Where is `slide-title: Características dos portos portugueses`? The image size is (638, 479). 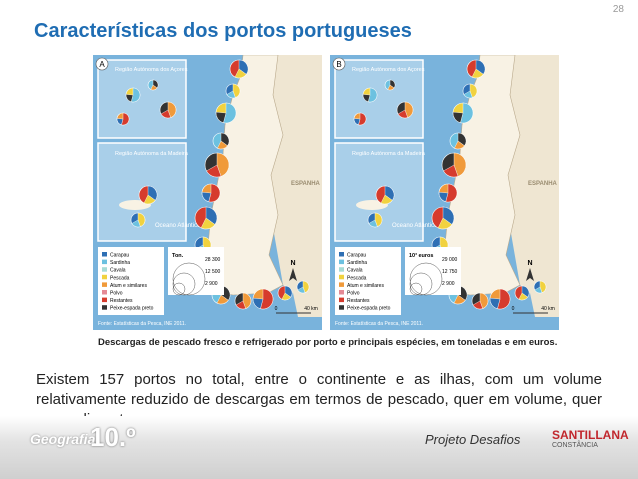 slide-title: Características dos portos portugueses is located at coordinates (223, 31).